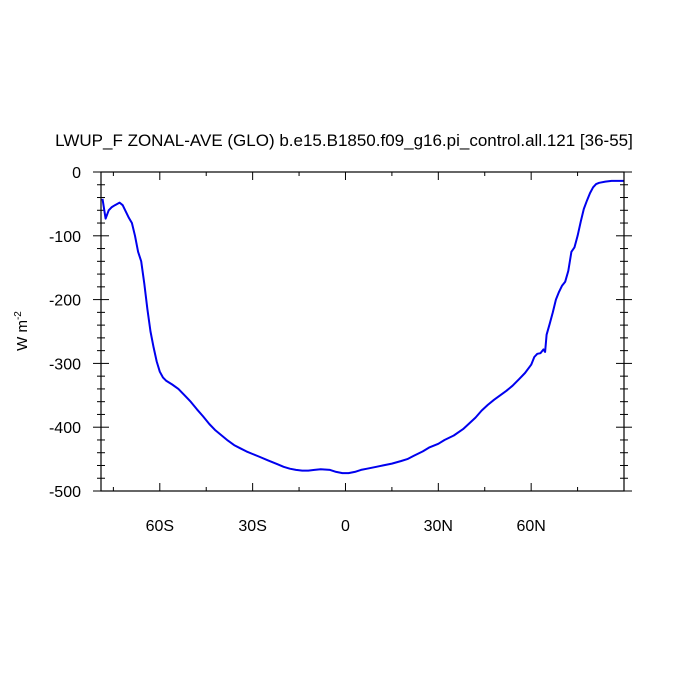 Image resolution: width=700 pixels, height=700 pixels. I want to click on x-tick-label: 30S, so click(252, 526).